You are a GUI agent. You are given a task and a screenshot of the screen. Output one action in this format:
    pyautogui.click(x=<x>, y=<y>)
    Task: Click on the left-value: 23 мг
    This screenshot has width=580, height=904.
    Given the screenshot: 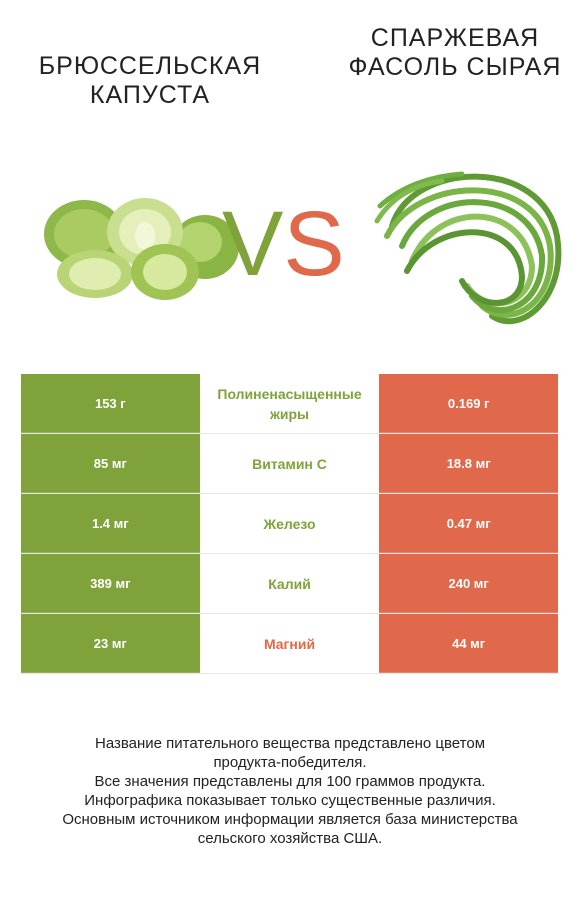 What is the action you would take?
    pyautogui.click(x=110, y=643)
    